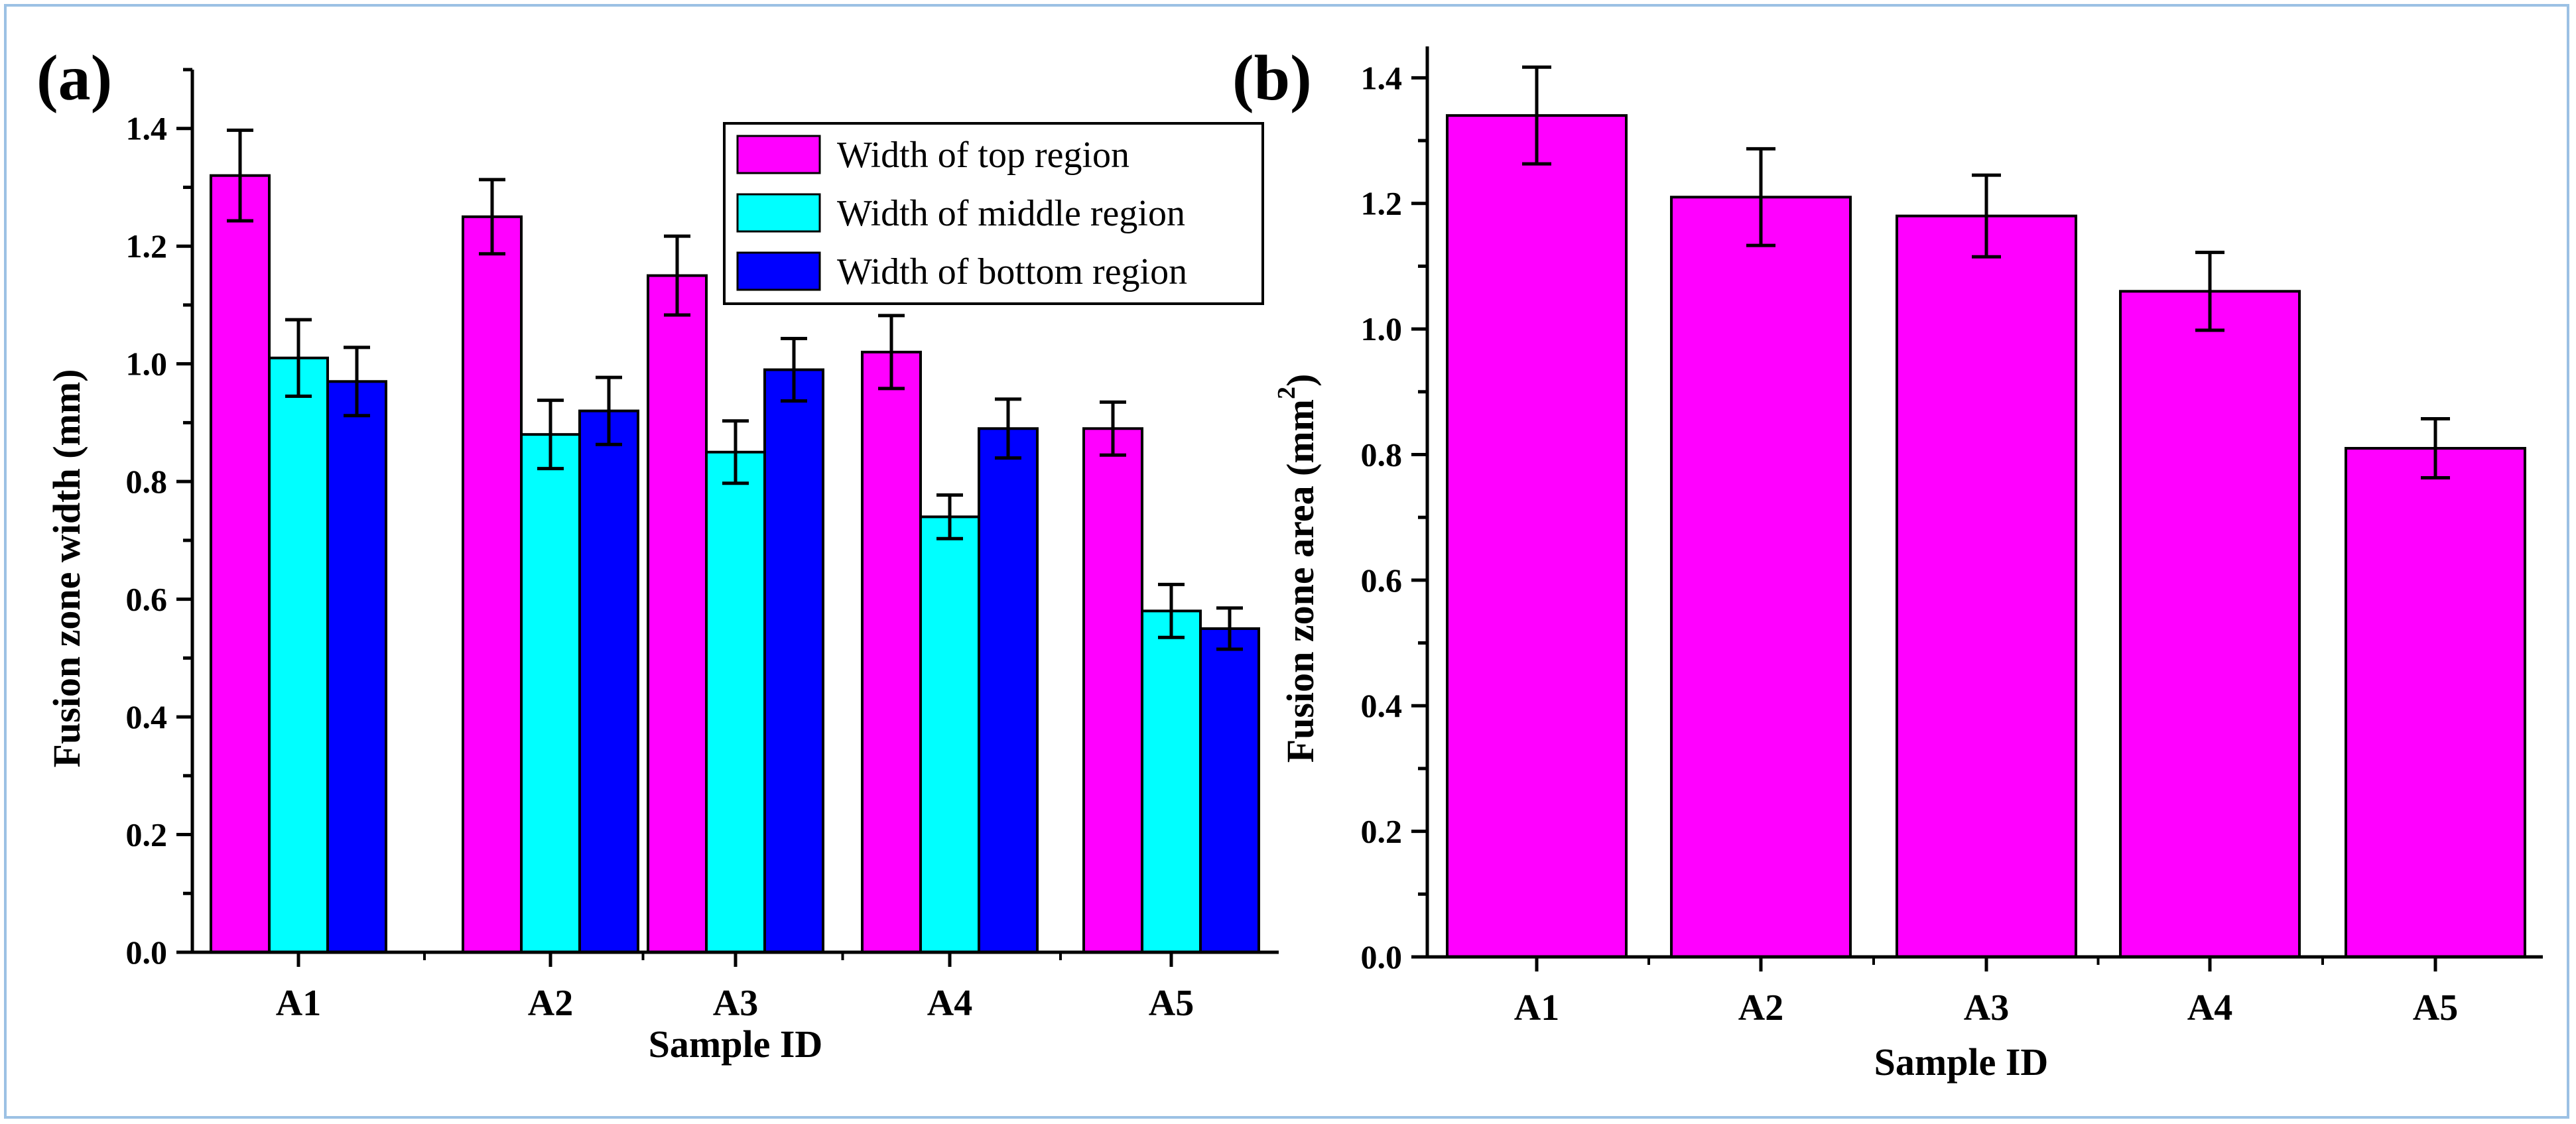 The height and width of the screenshot is (1124, 2576). I want to click on legend-swatch-middle, so click(779, 213).